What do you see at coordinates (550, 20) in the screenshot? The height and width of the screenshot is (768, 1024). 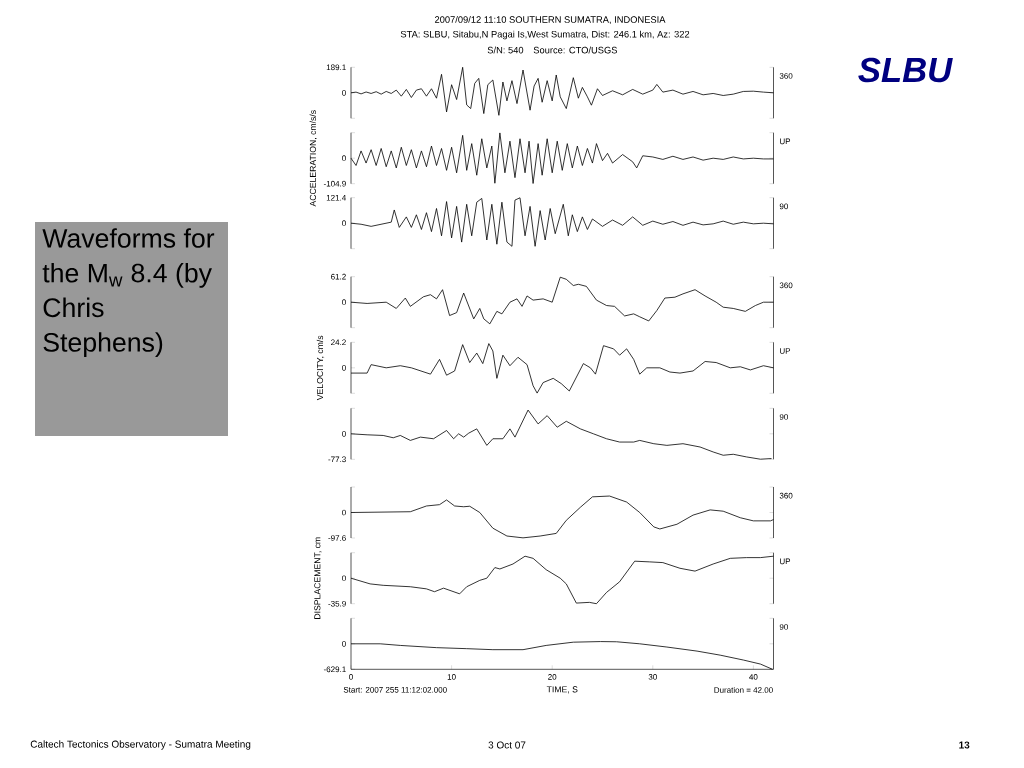 I see `chart-title: 2007/09/12 11:10 SOUTHERN SUMATRA, INDONESIA` at bounding box center [550, 20].